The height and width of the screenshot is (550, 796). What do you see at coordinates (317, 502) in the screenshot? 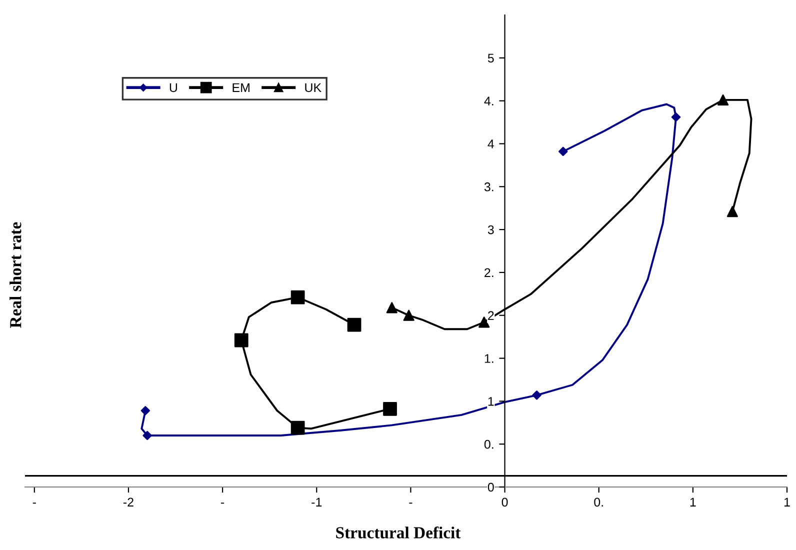
I see `x-tick-label: -1` at bounding box center [317, 502].